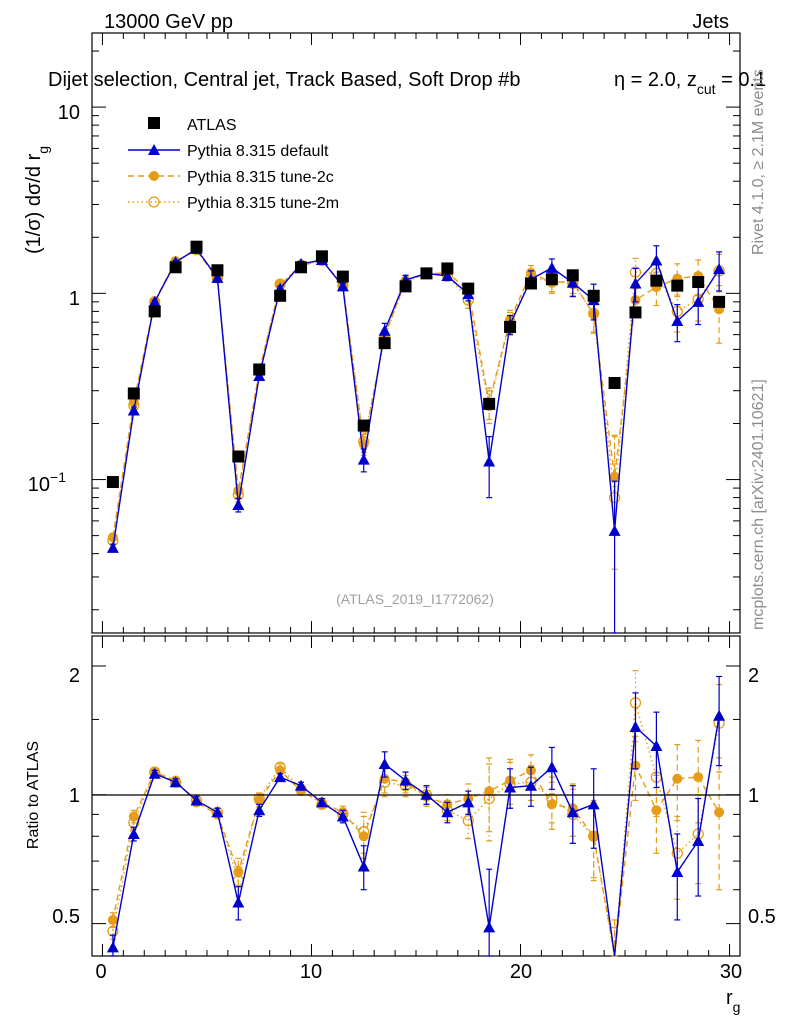 This screenshot has height=1024, width=786. I want to click on legend-tune2c-label: Pythia 8.315 tune-2c, so click(260, 177).